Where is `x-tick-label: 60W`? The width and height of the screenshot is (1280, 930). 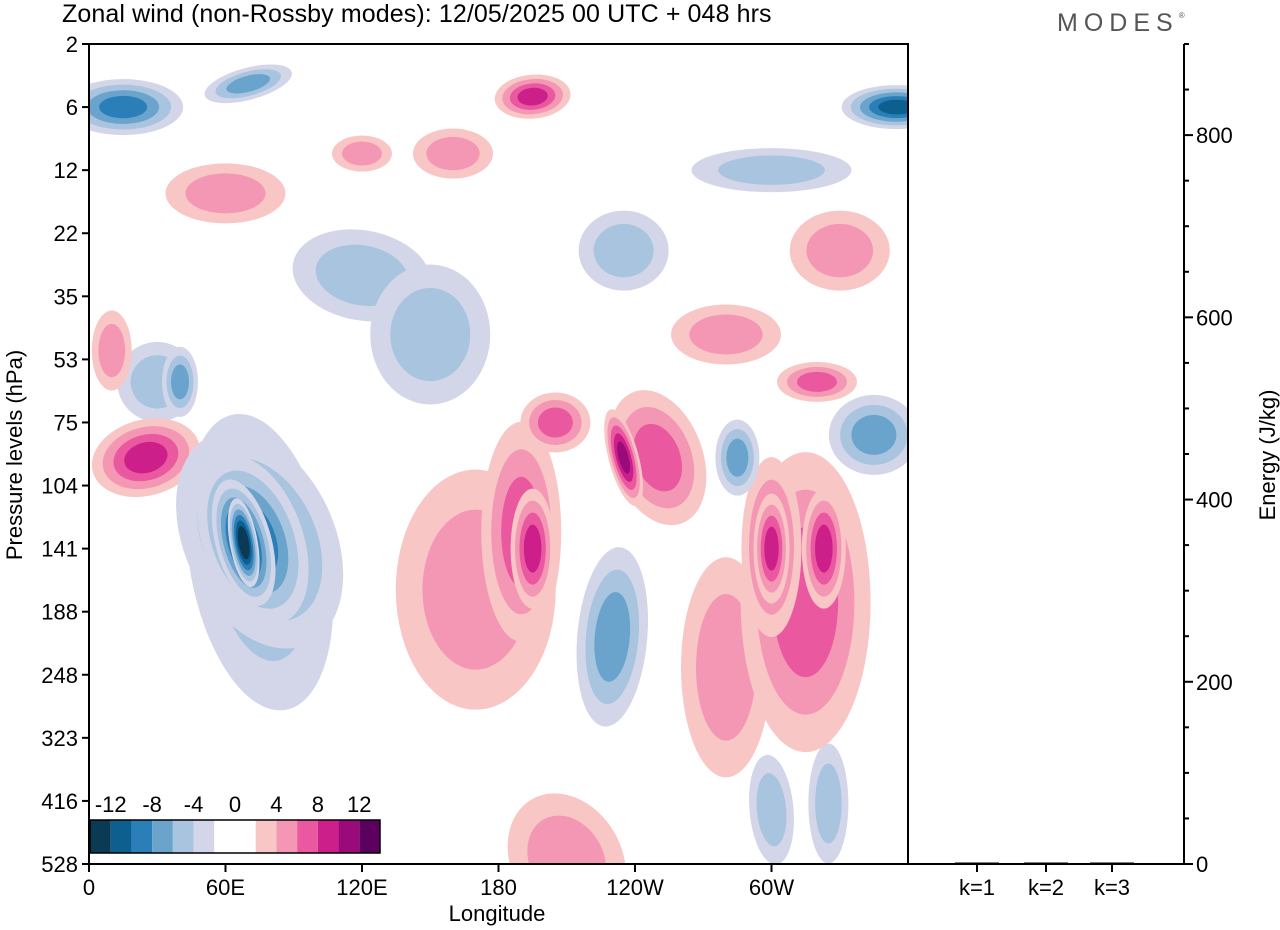 x-tick-label: 60W is located at coordinates (771, 887).